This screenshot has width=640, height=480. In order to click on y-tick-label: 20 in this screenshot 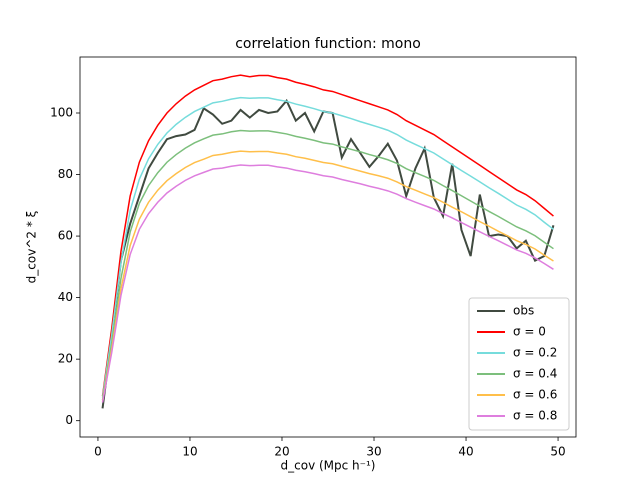, I will do `click(65, 359)`.